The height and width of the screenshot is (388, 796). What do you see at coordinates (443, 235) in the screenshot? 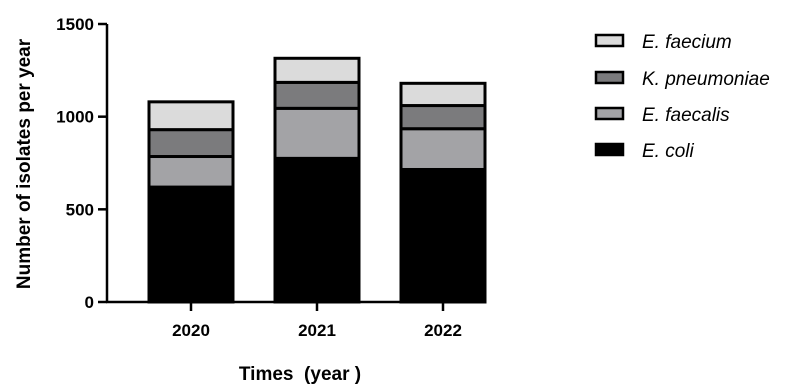
I see `bar-segment-2022-e-coli` at bounding box center [443, 235].